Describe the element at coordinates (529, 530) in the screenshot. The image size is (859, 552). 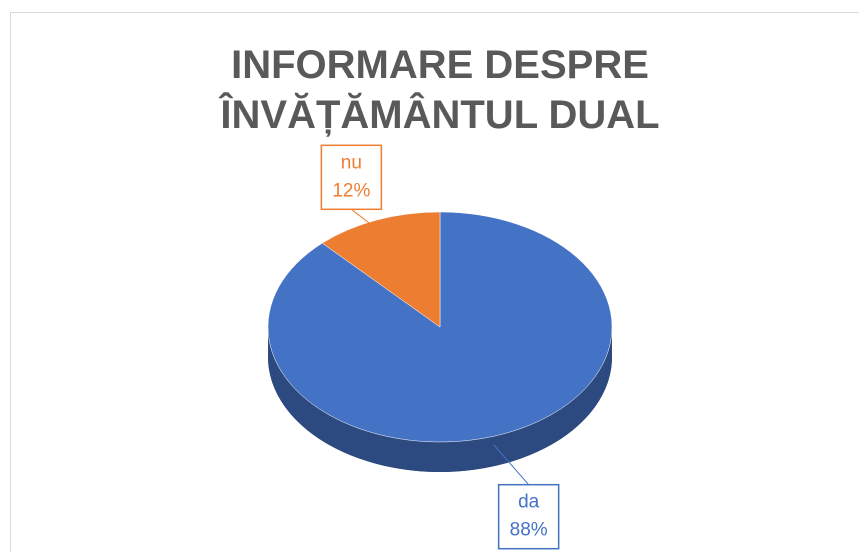
I see `value-label: 88%` at that location.